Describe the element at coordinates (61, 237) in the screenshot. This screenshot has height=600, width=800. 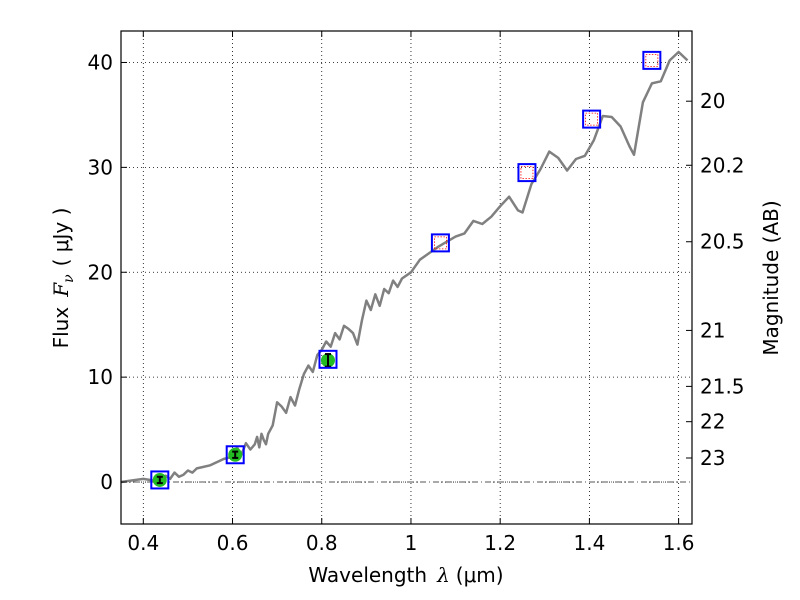
I see `y-axis-label-unit: ( μJy )` at that location.